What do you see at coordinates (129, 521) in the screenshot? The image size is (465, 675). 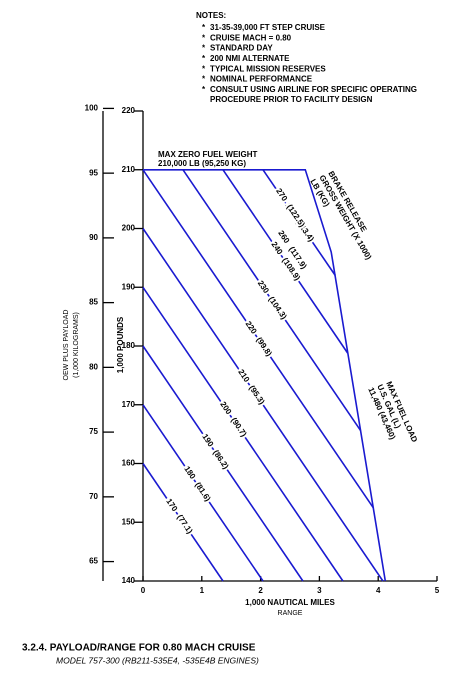 I see `y-tick-label: 150` at bounding box center [129, 521].